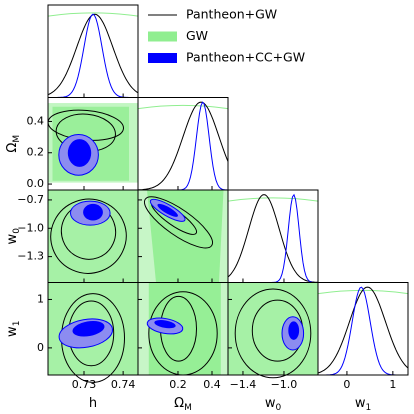  I want to click on y-tick-label: 0.2, so click(36, 152).